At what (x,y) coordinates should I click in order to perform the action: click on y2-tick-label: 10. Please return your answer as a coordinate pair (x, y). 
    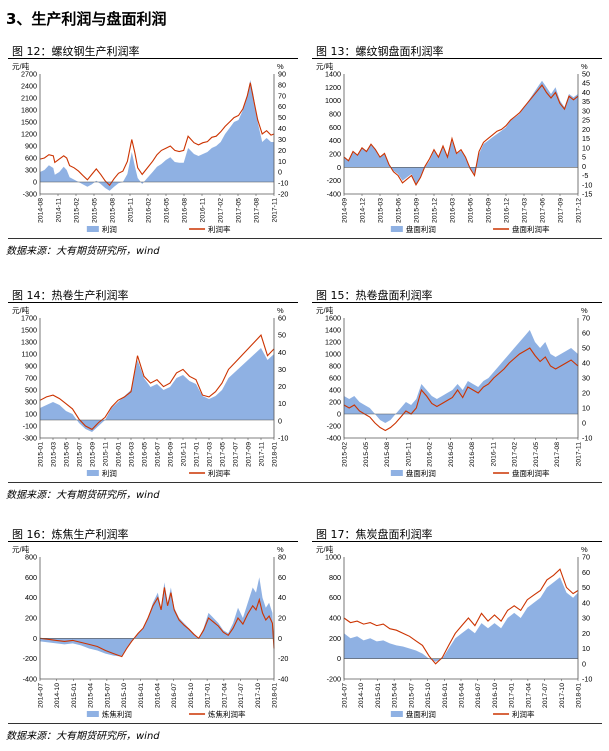
    Looking at the image, I should click on (586, 408).